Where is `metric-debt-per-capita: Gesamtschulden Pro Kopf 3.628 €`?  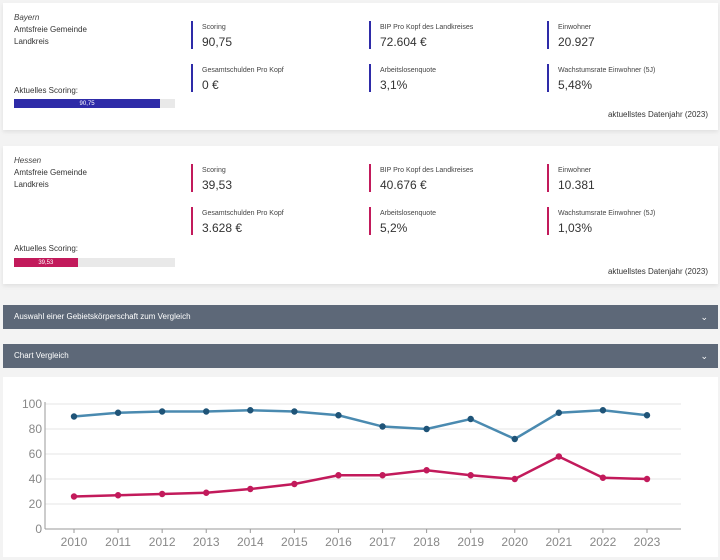
metric-debt-per-capita: Gesamtschulden Pro Kopf 3.628 € is located at coordinates (237, 221).